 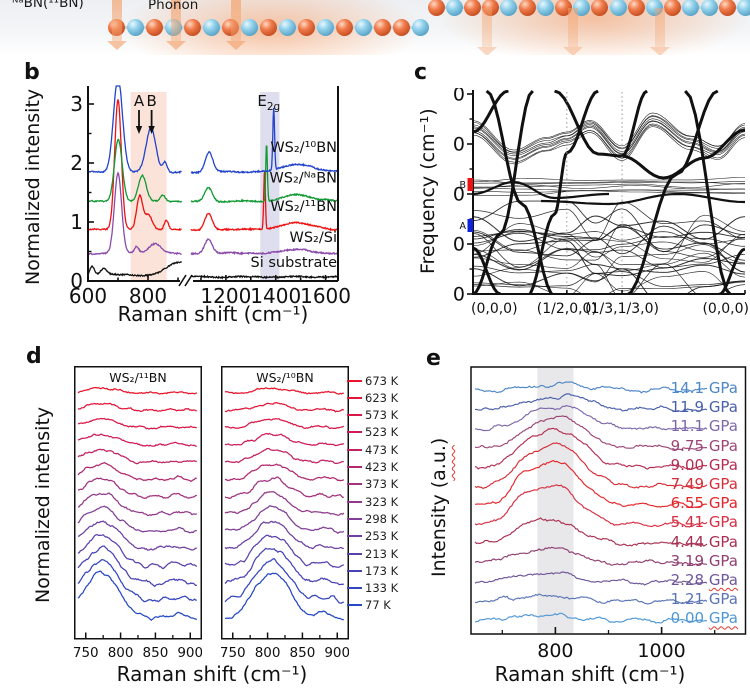 I want to click on pressure-label: 6.55 GPa, so click(x=650, y=503).